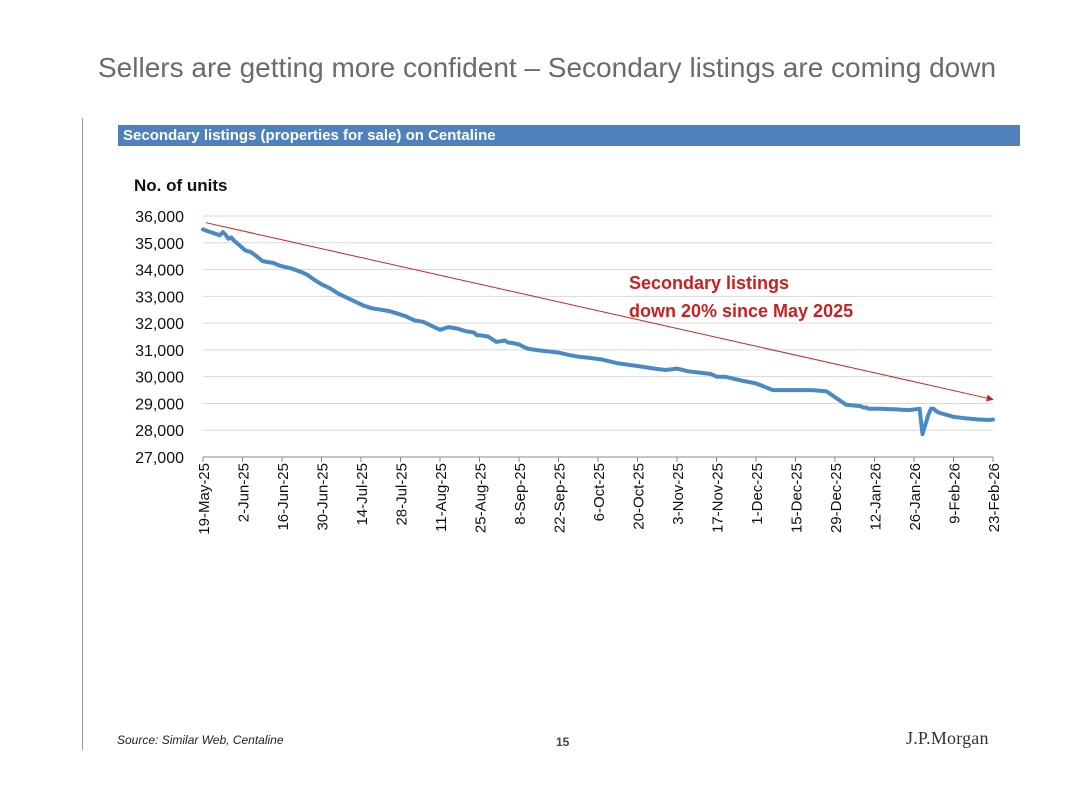 Image resolution: width=1080 pixels, height=788 pixels. Describe the element at coordinates (159, 217) in the screenshot. I see `y-tick-label: 36,000` at that location.